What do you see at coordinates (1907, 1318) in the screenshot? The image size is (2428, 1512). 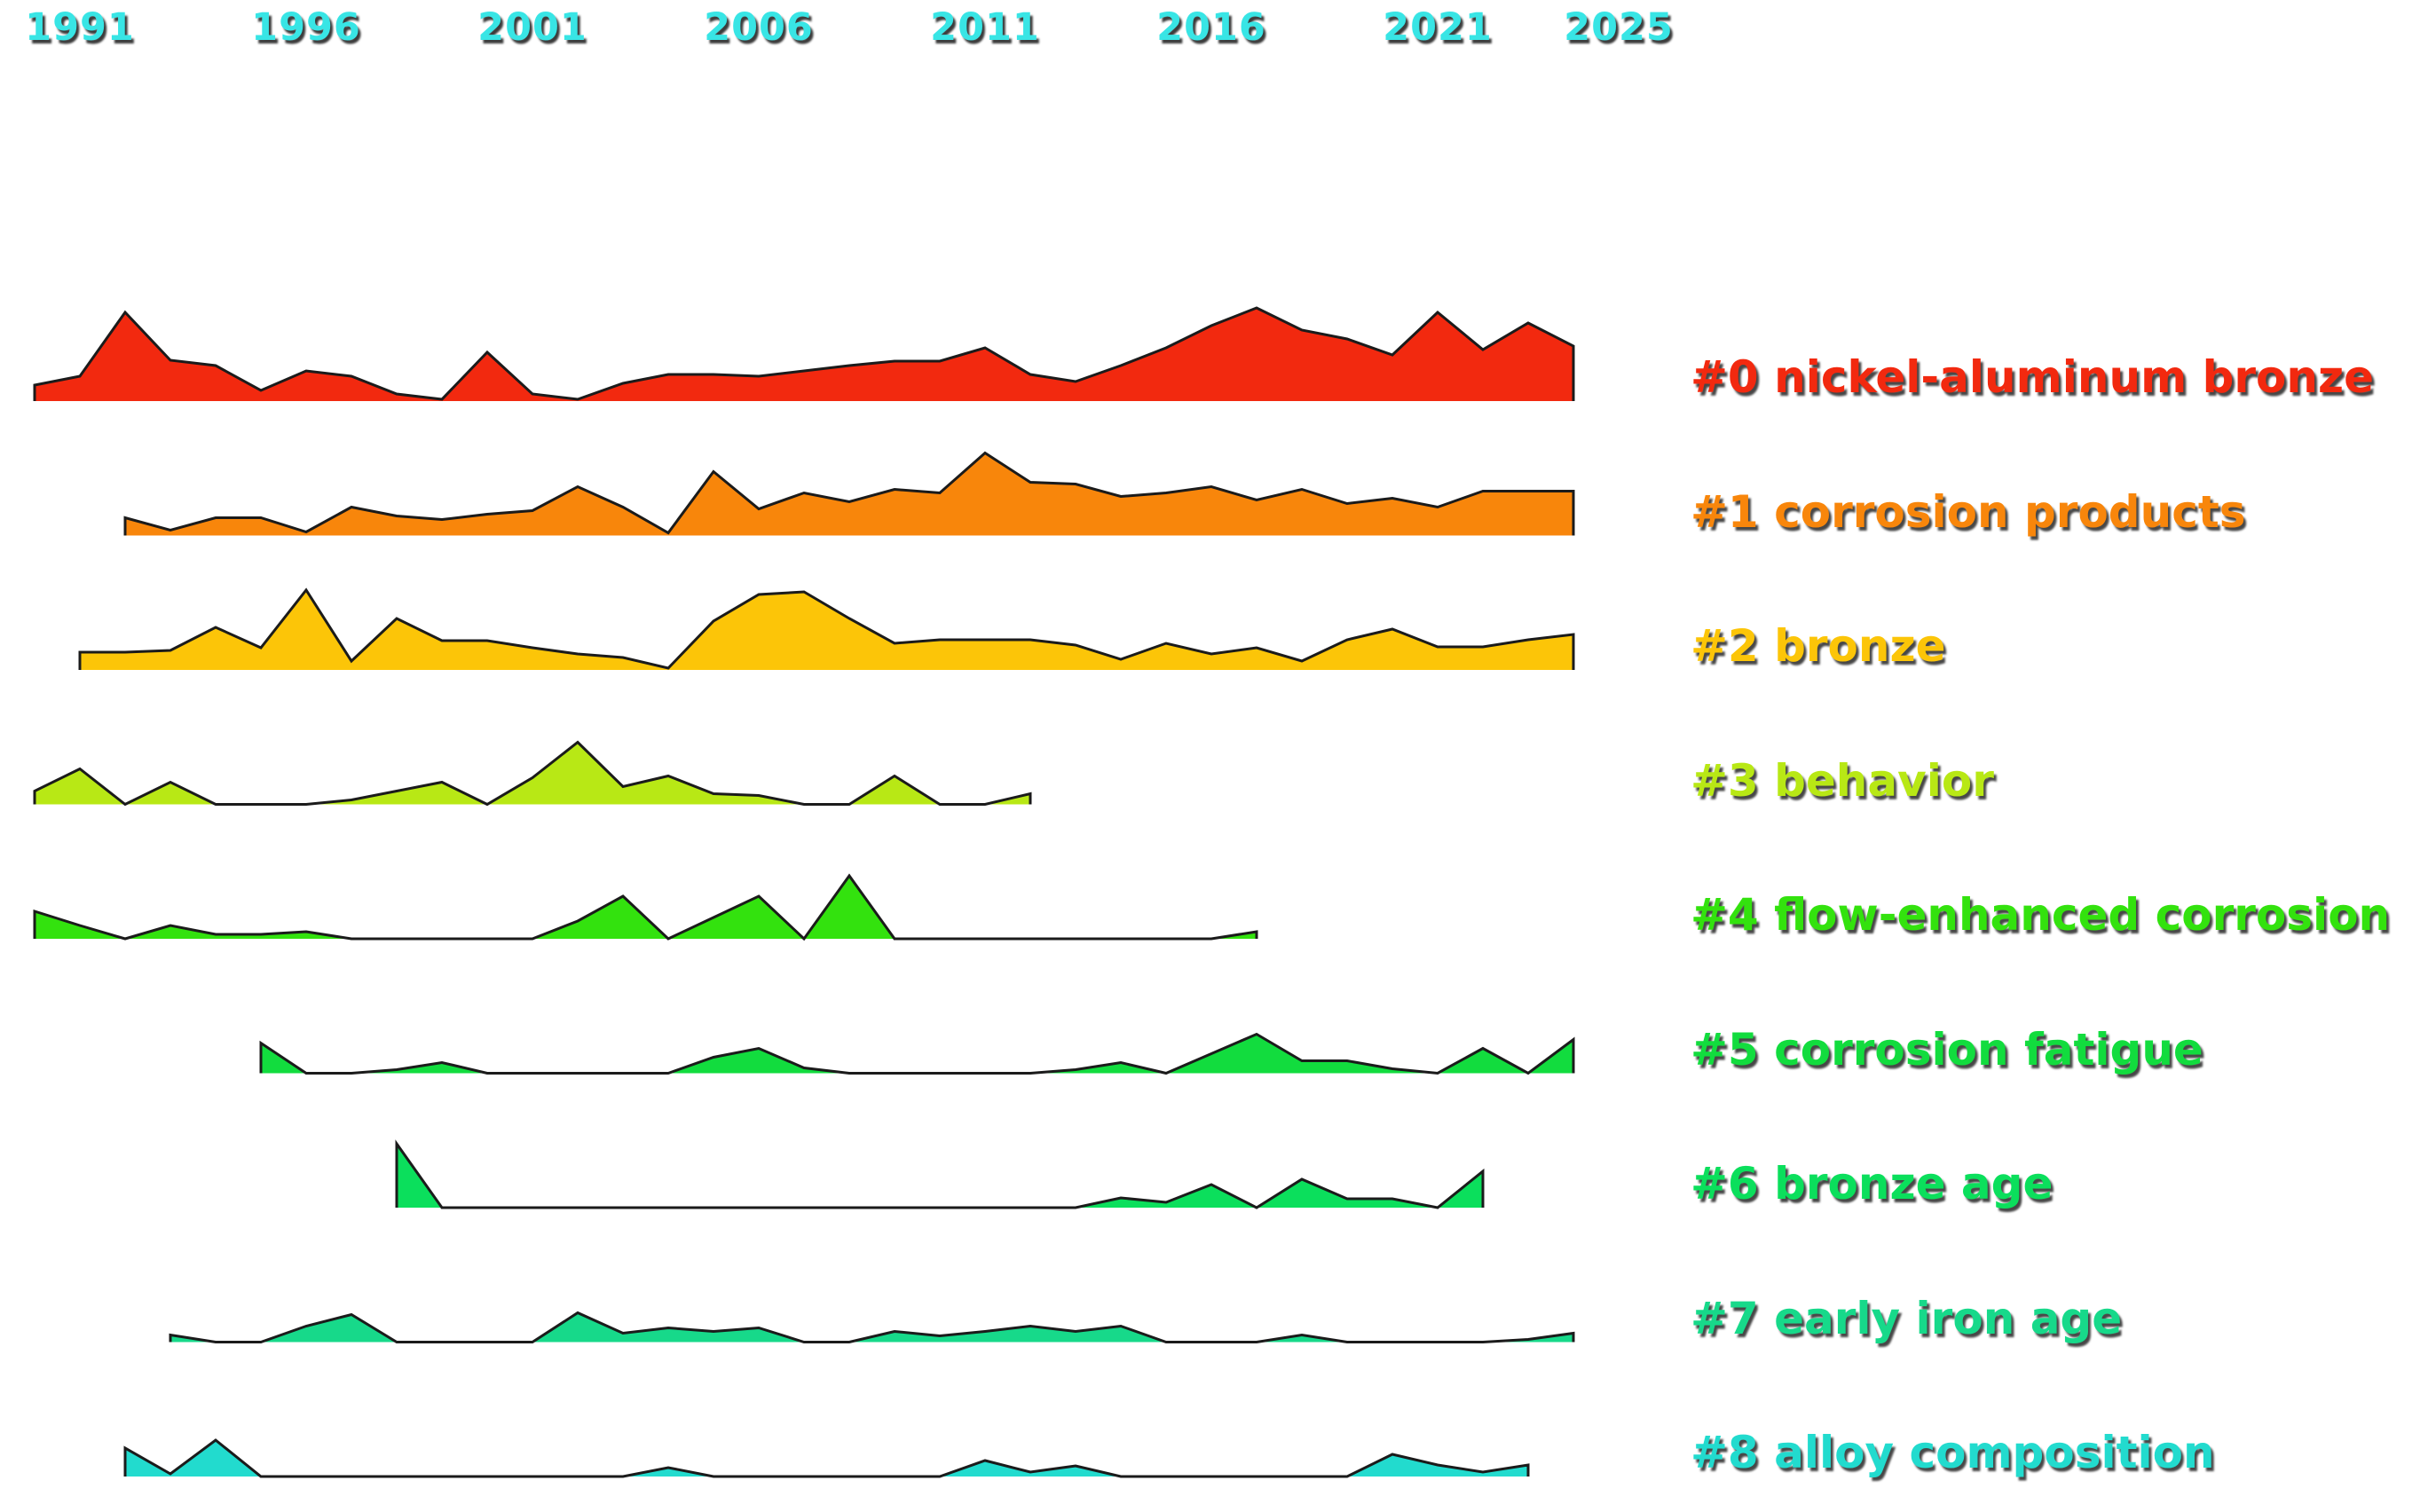 I see `topic-label-7: #7 early iron age` at bounding box center [1907, 1318].